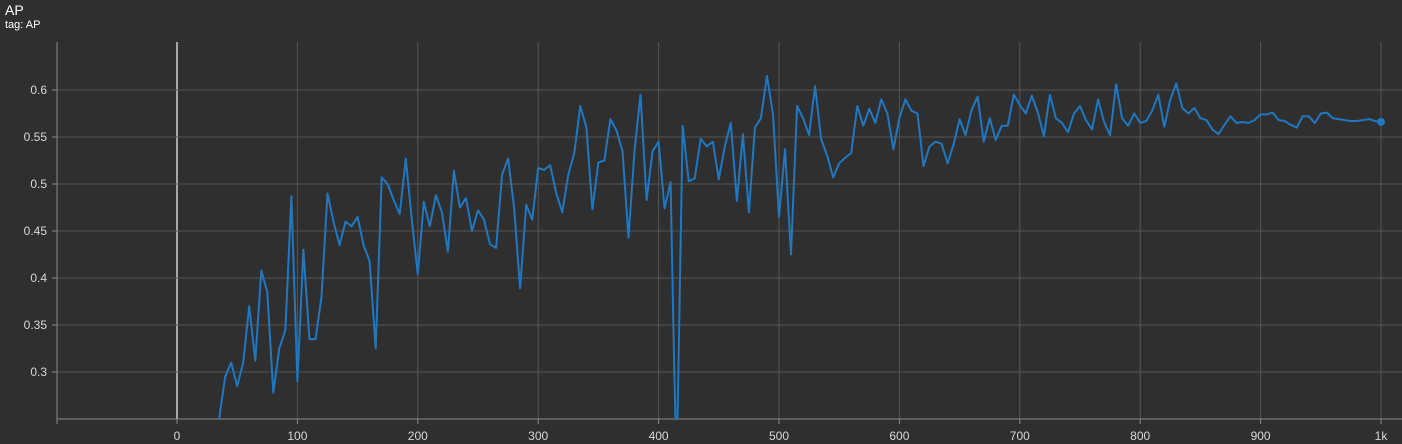 Image resolution: width=1402 pixels, height=444 pixels. What do you see at coordinates (418, 436) in the screenshot?
I see `x-tick-label: 200` at bounding box center [418, 436].